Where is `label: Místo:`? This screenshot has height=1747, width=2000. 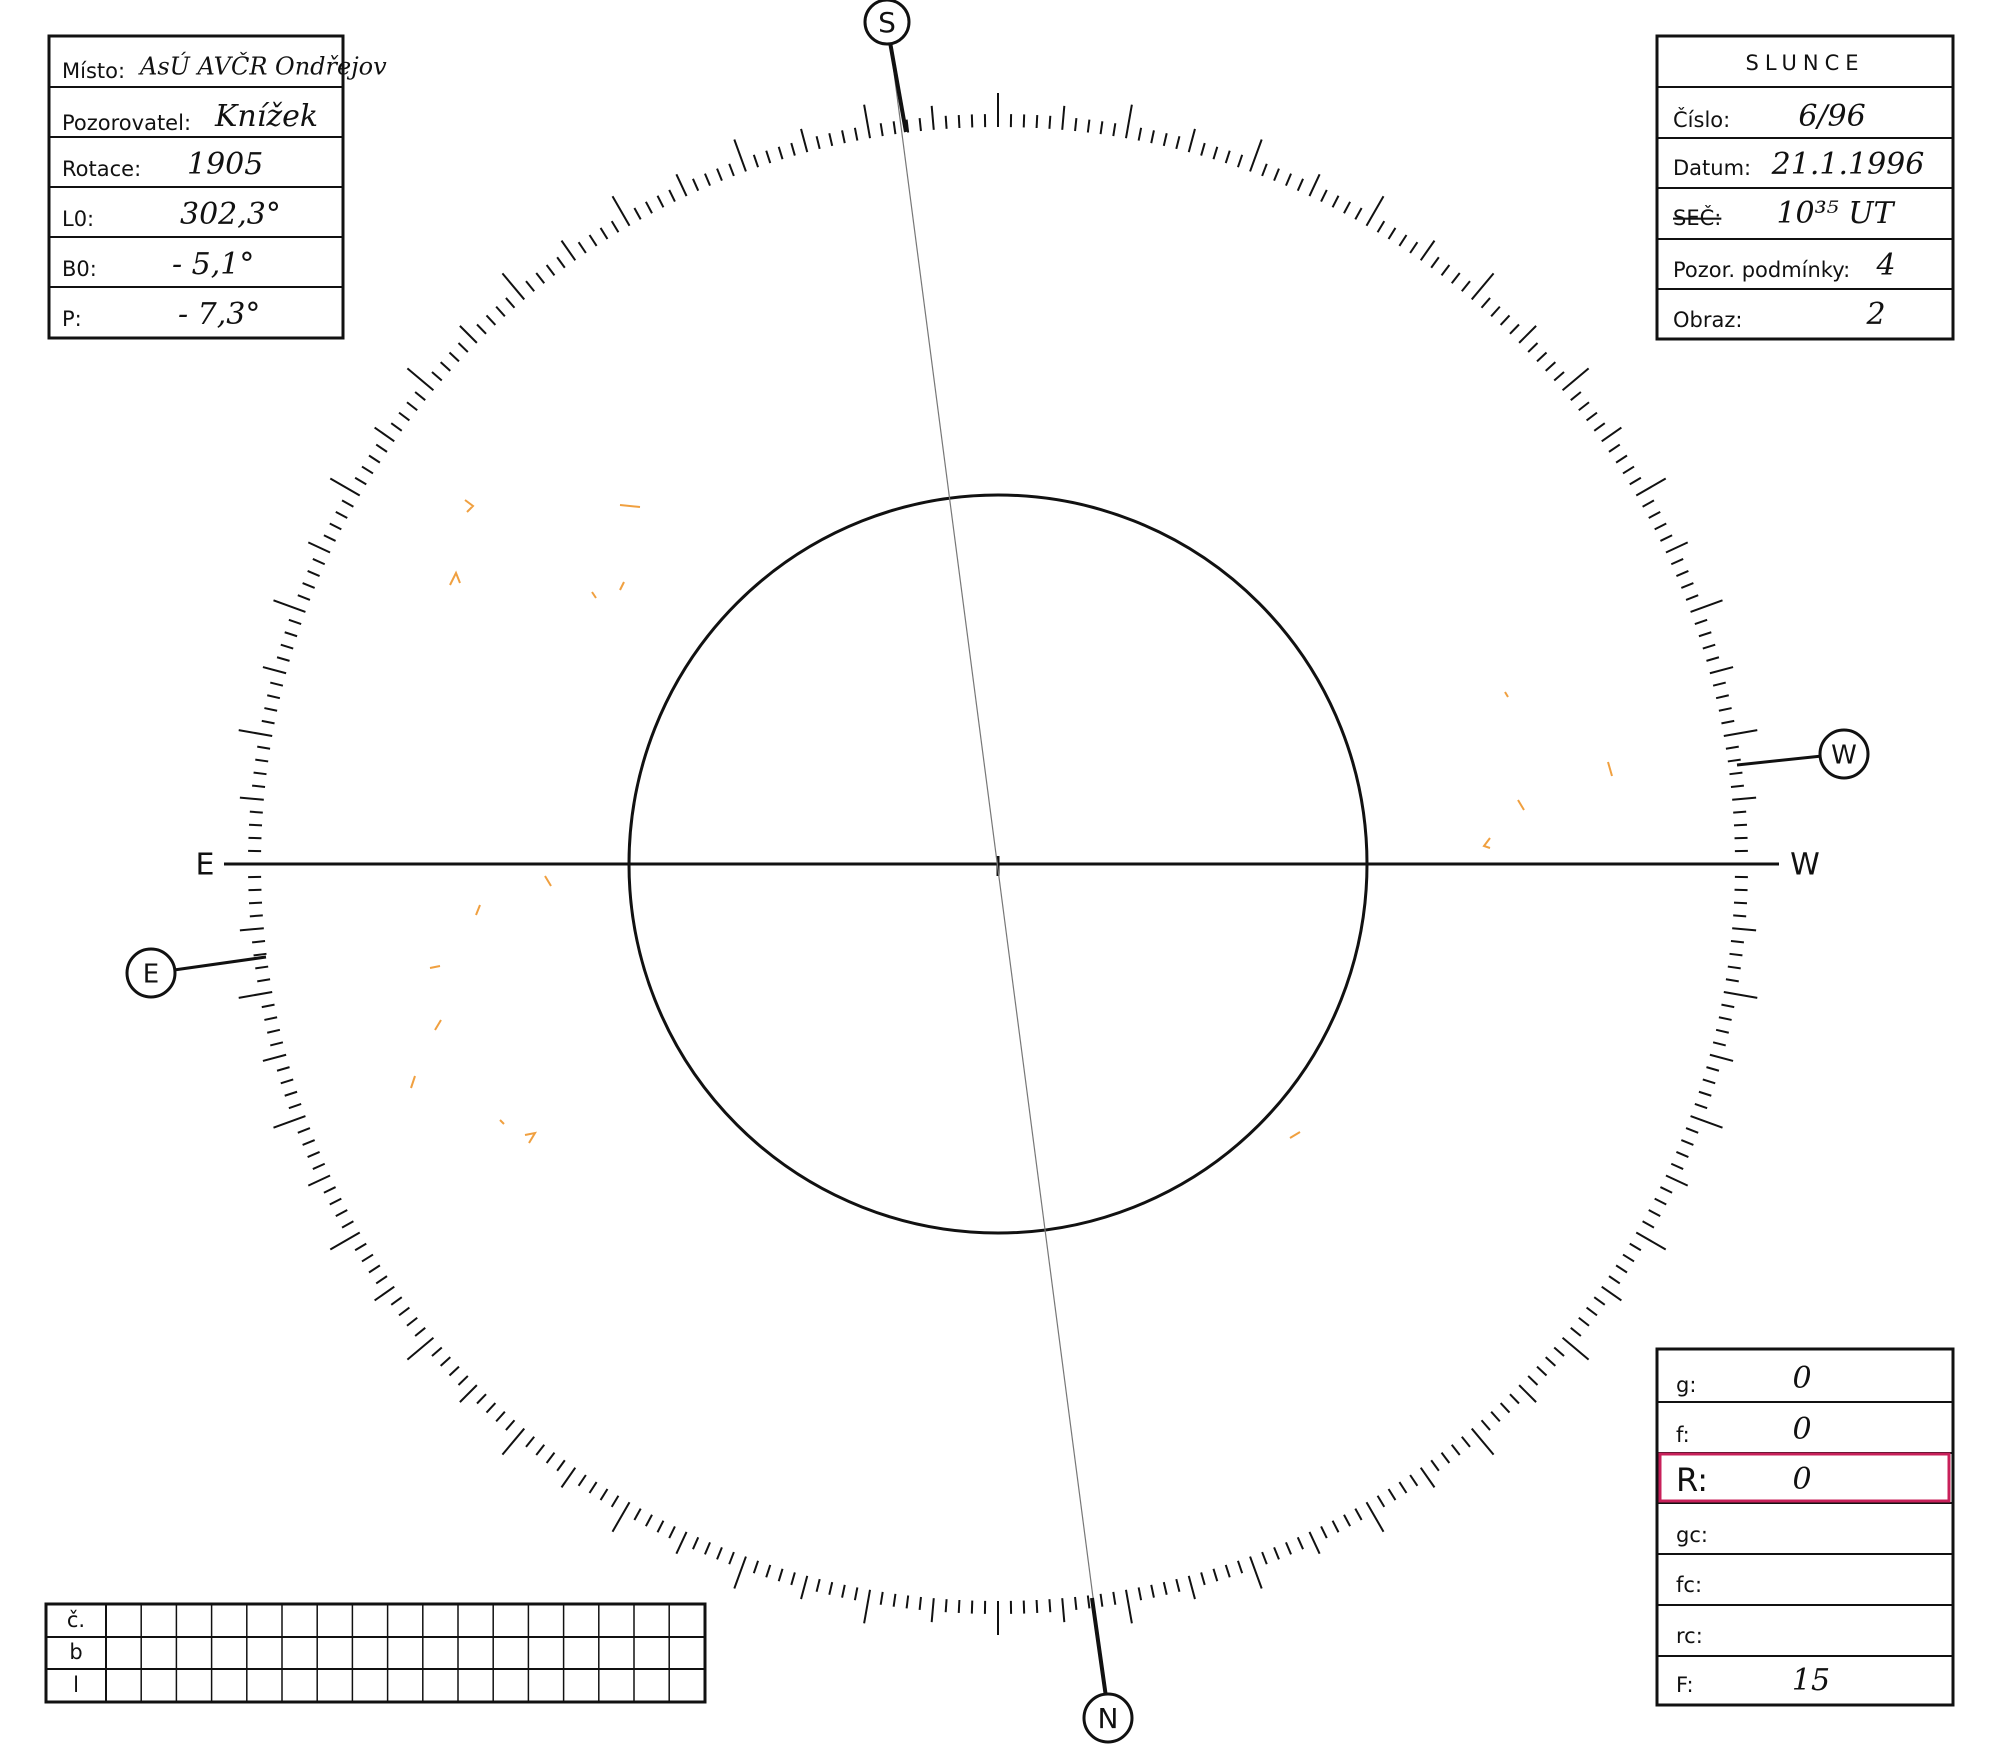
label: Místo: is located at coordinates (93, 71).